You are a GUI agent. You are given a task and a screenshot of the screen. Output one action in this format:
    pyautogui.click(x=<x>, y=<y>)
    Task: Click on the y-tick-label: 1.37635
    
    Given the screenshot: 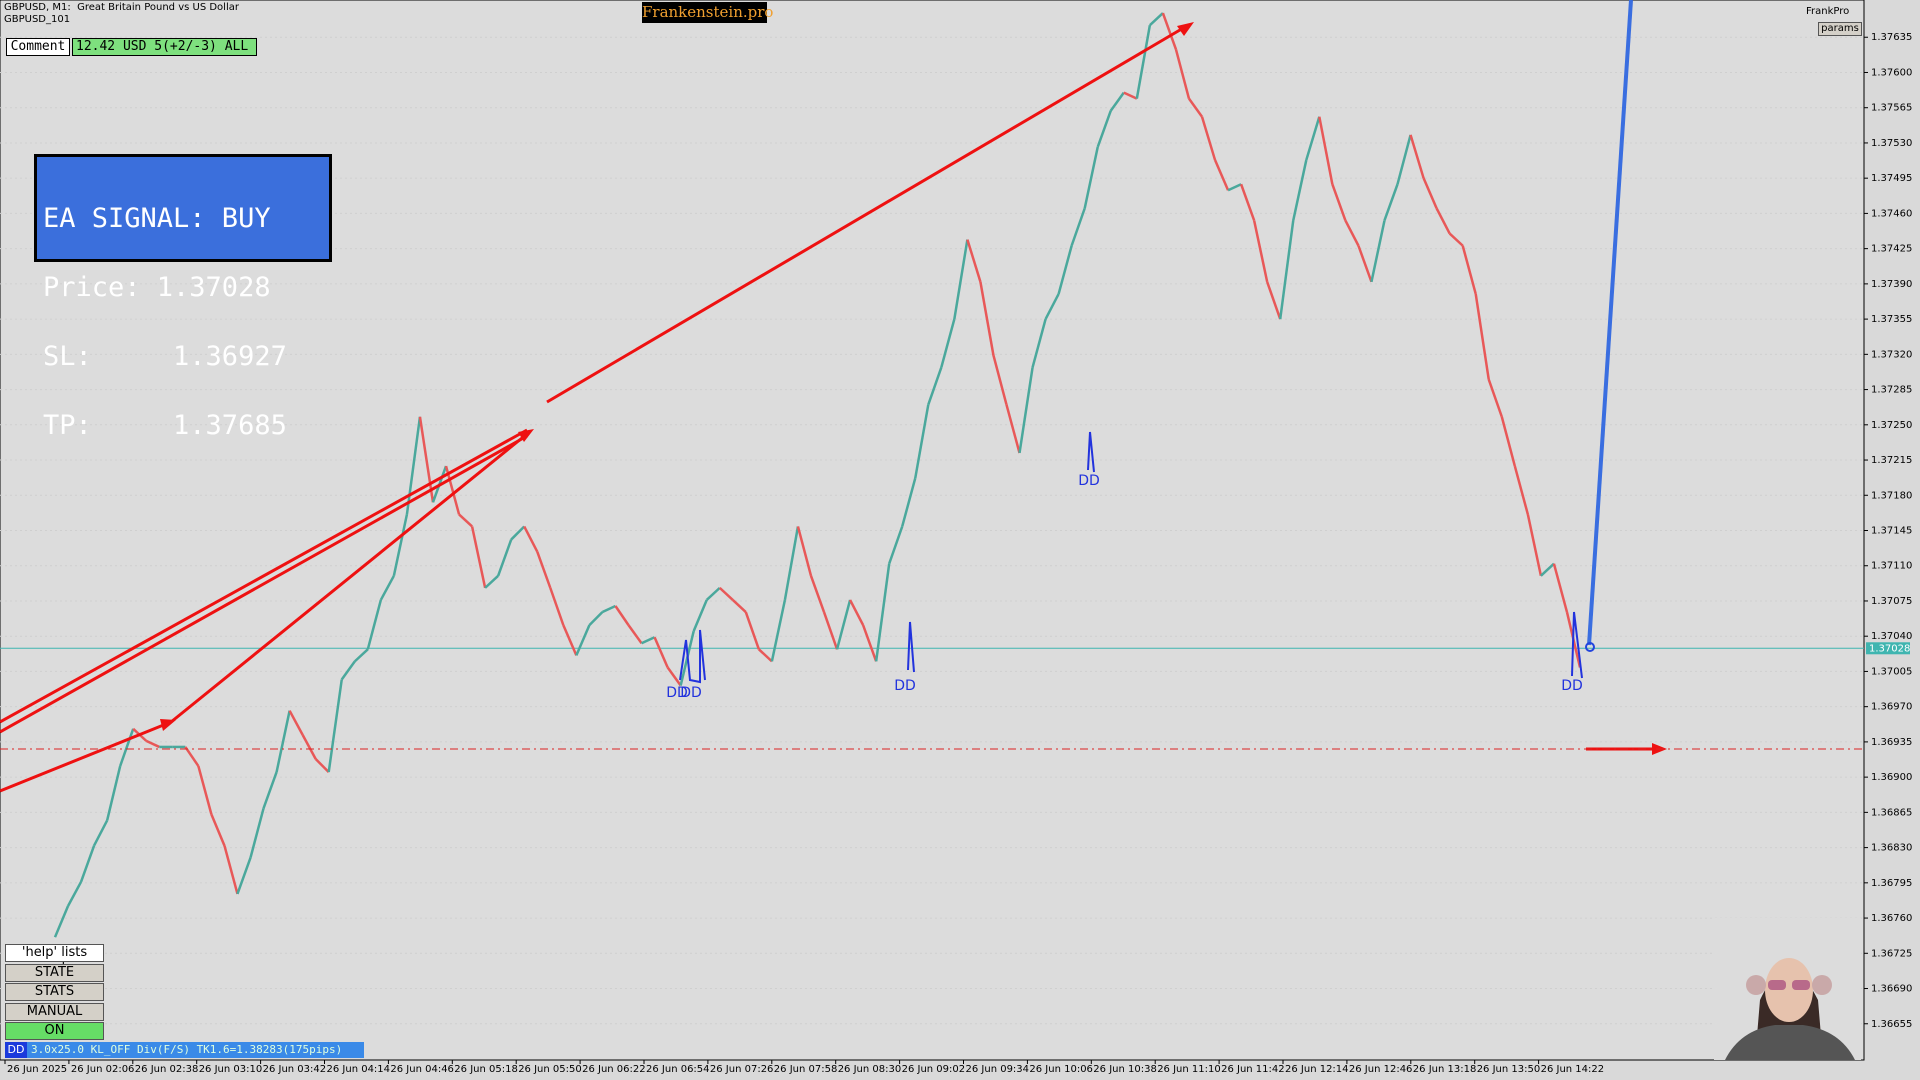 What is the action you would take?
    pyautogui.click(x=1891, y=37)
    